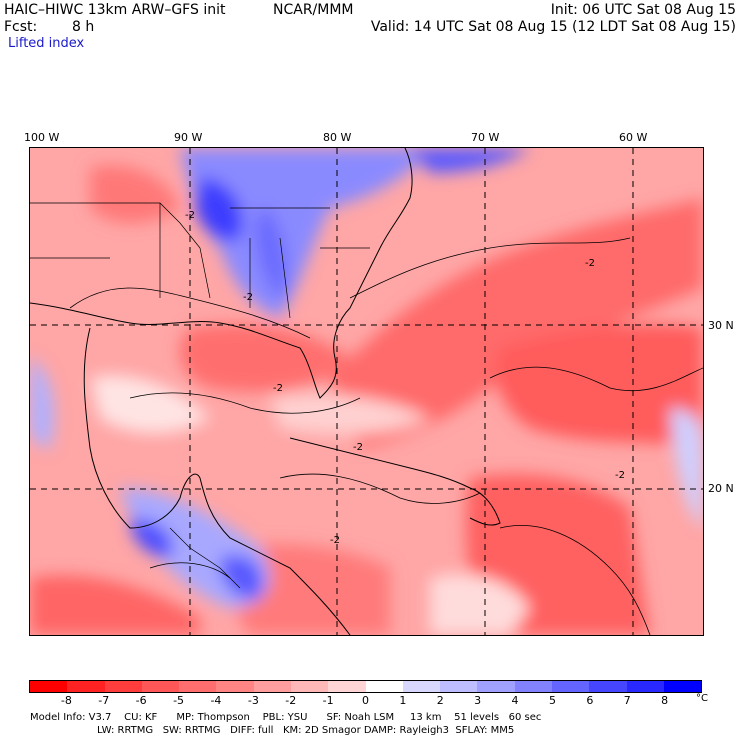  What do you see at coordinates (179, 700) in the screenshot?
I see `colorbar-tick-label: -5` at bounding box center [179, 700].